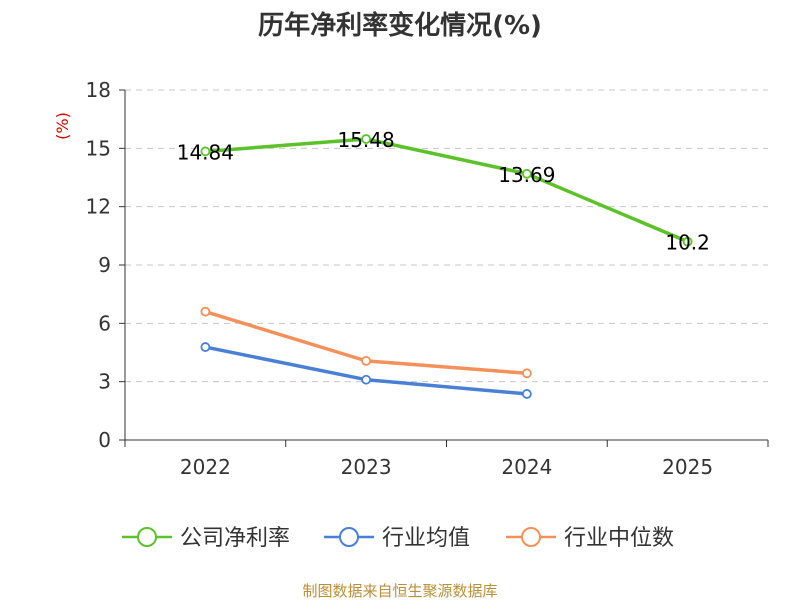 This screenshot has width=800, height=600. Describe the element at coordinates (104, 440) in the screenshot. I see `y-tick-label: 0` at that location.